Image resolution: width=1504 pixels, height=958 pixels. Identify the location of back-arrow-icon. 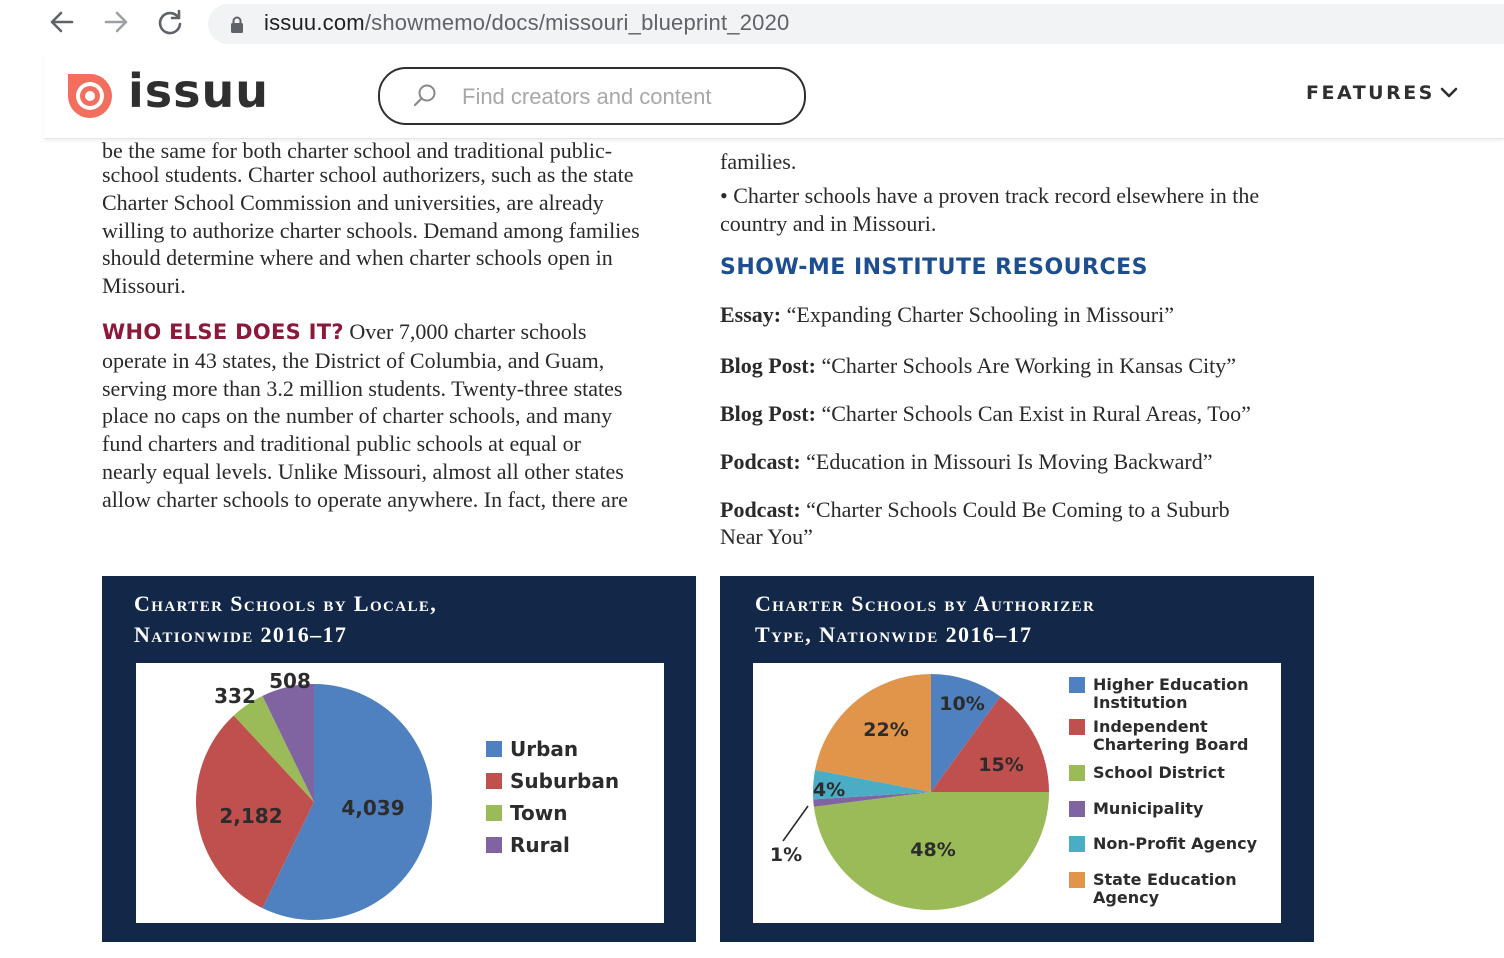
(62, 24).